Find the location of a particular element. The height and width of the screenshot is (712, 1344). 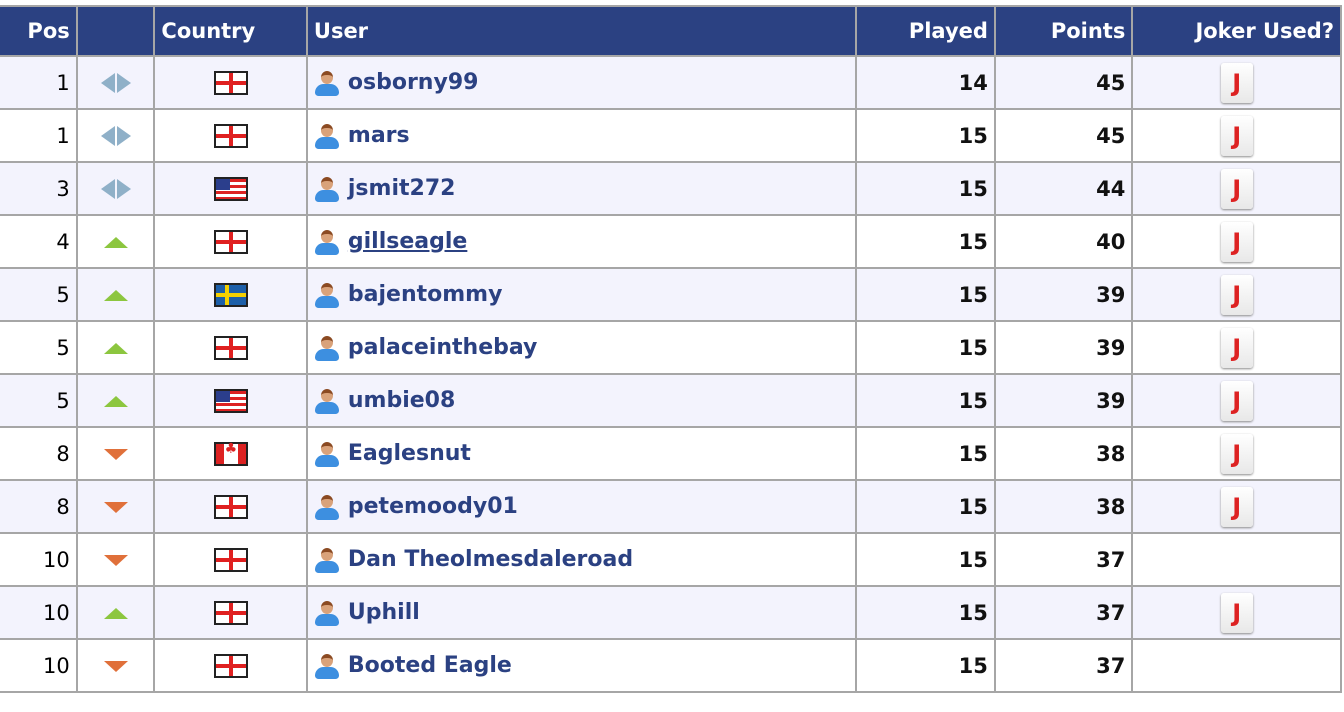

played: 14 is located at coordinates (925, 82).